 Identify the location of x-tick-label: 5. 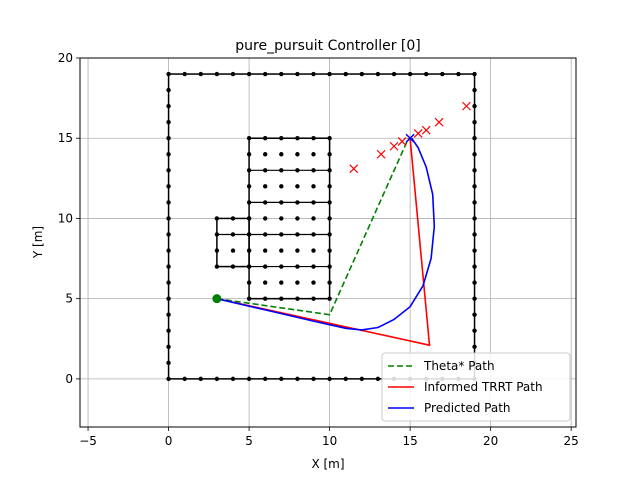
(249, 441).